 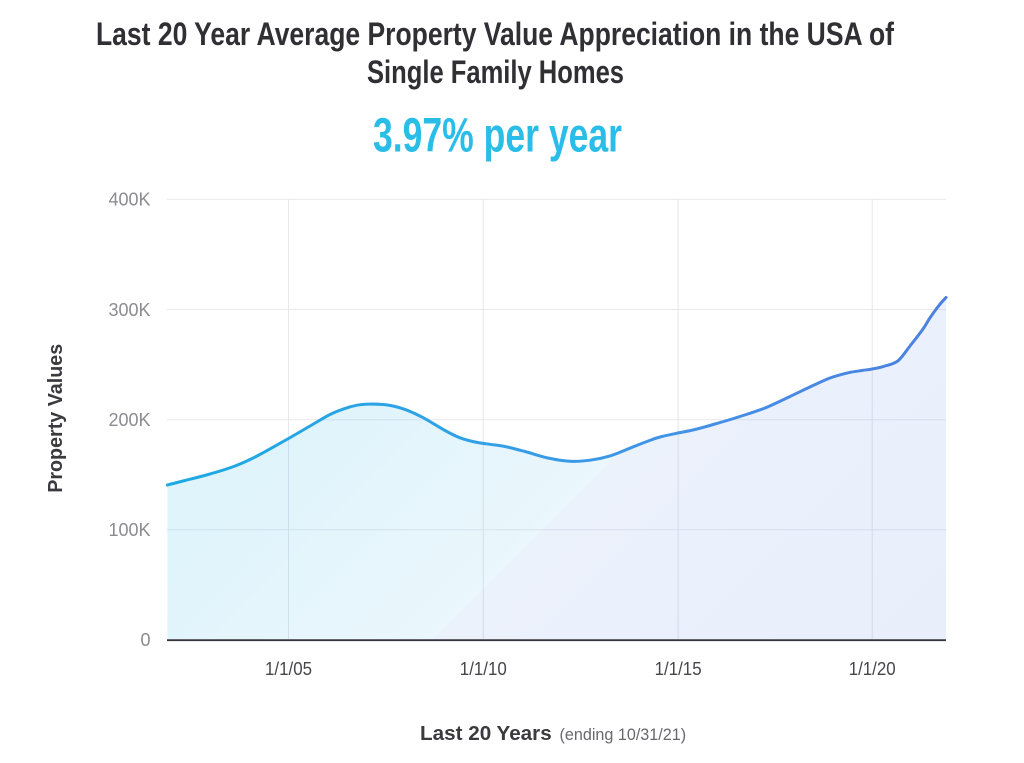 What do you see at coordinates (872, 669) in the screenshot?
I see `svg-text: 1/1/20` at bounding box center [872, 669].